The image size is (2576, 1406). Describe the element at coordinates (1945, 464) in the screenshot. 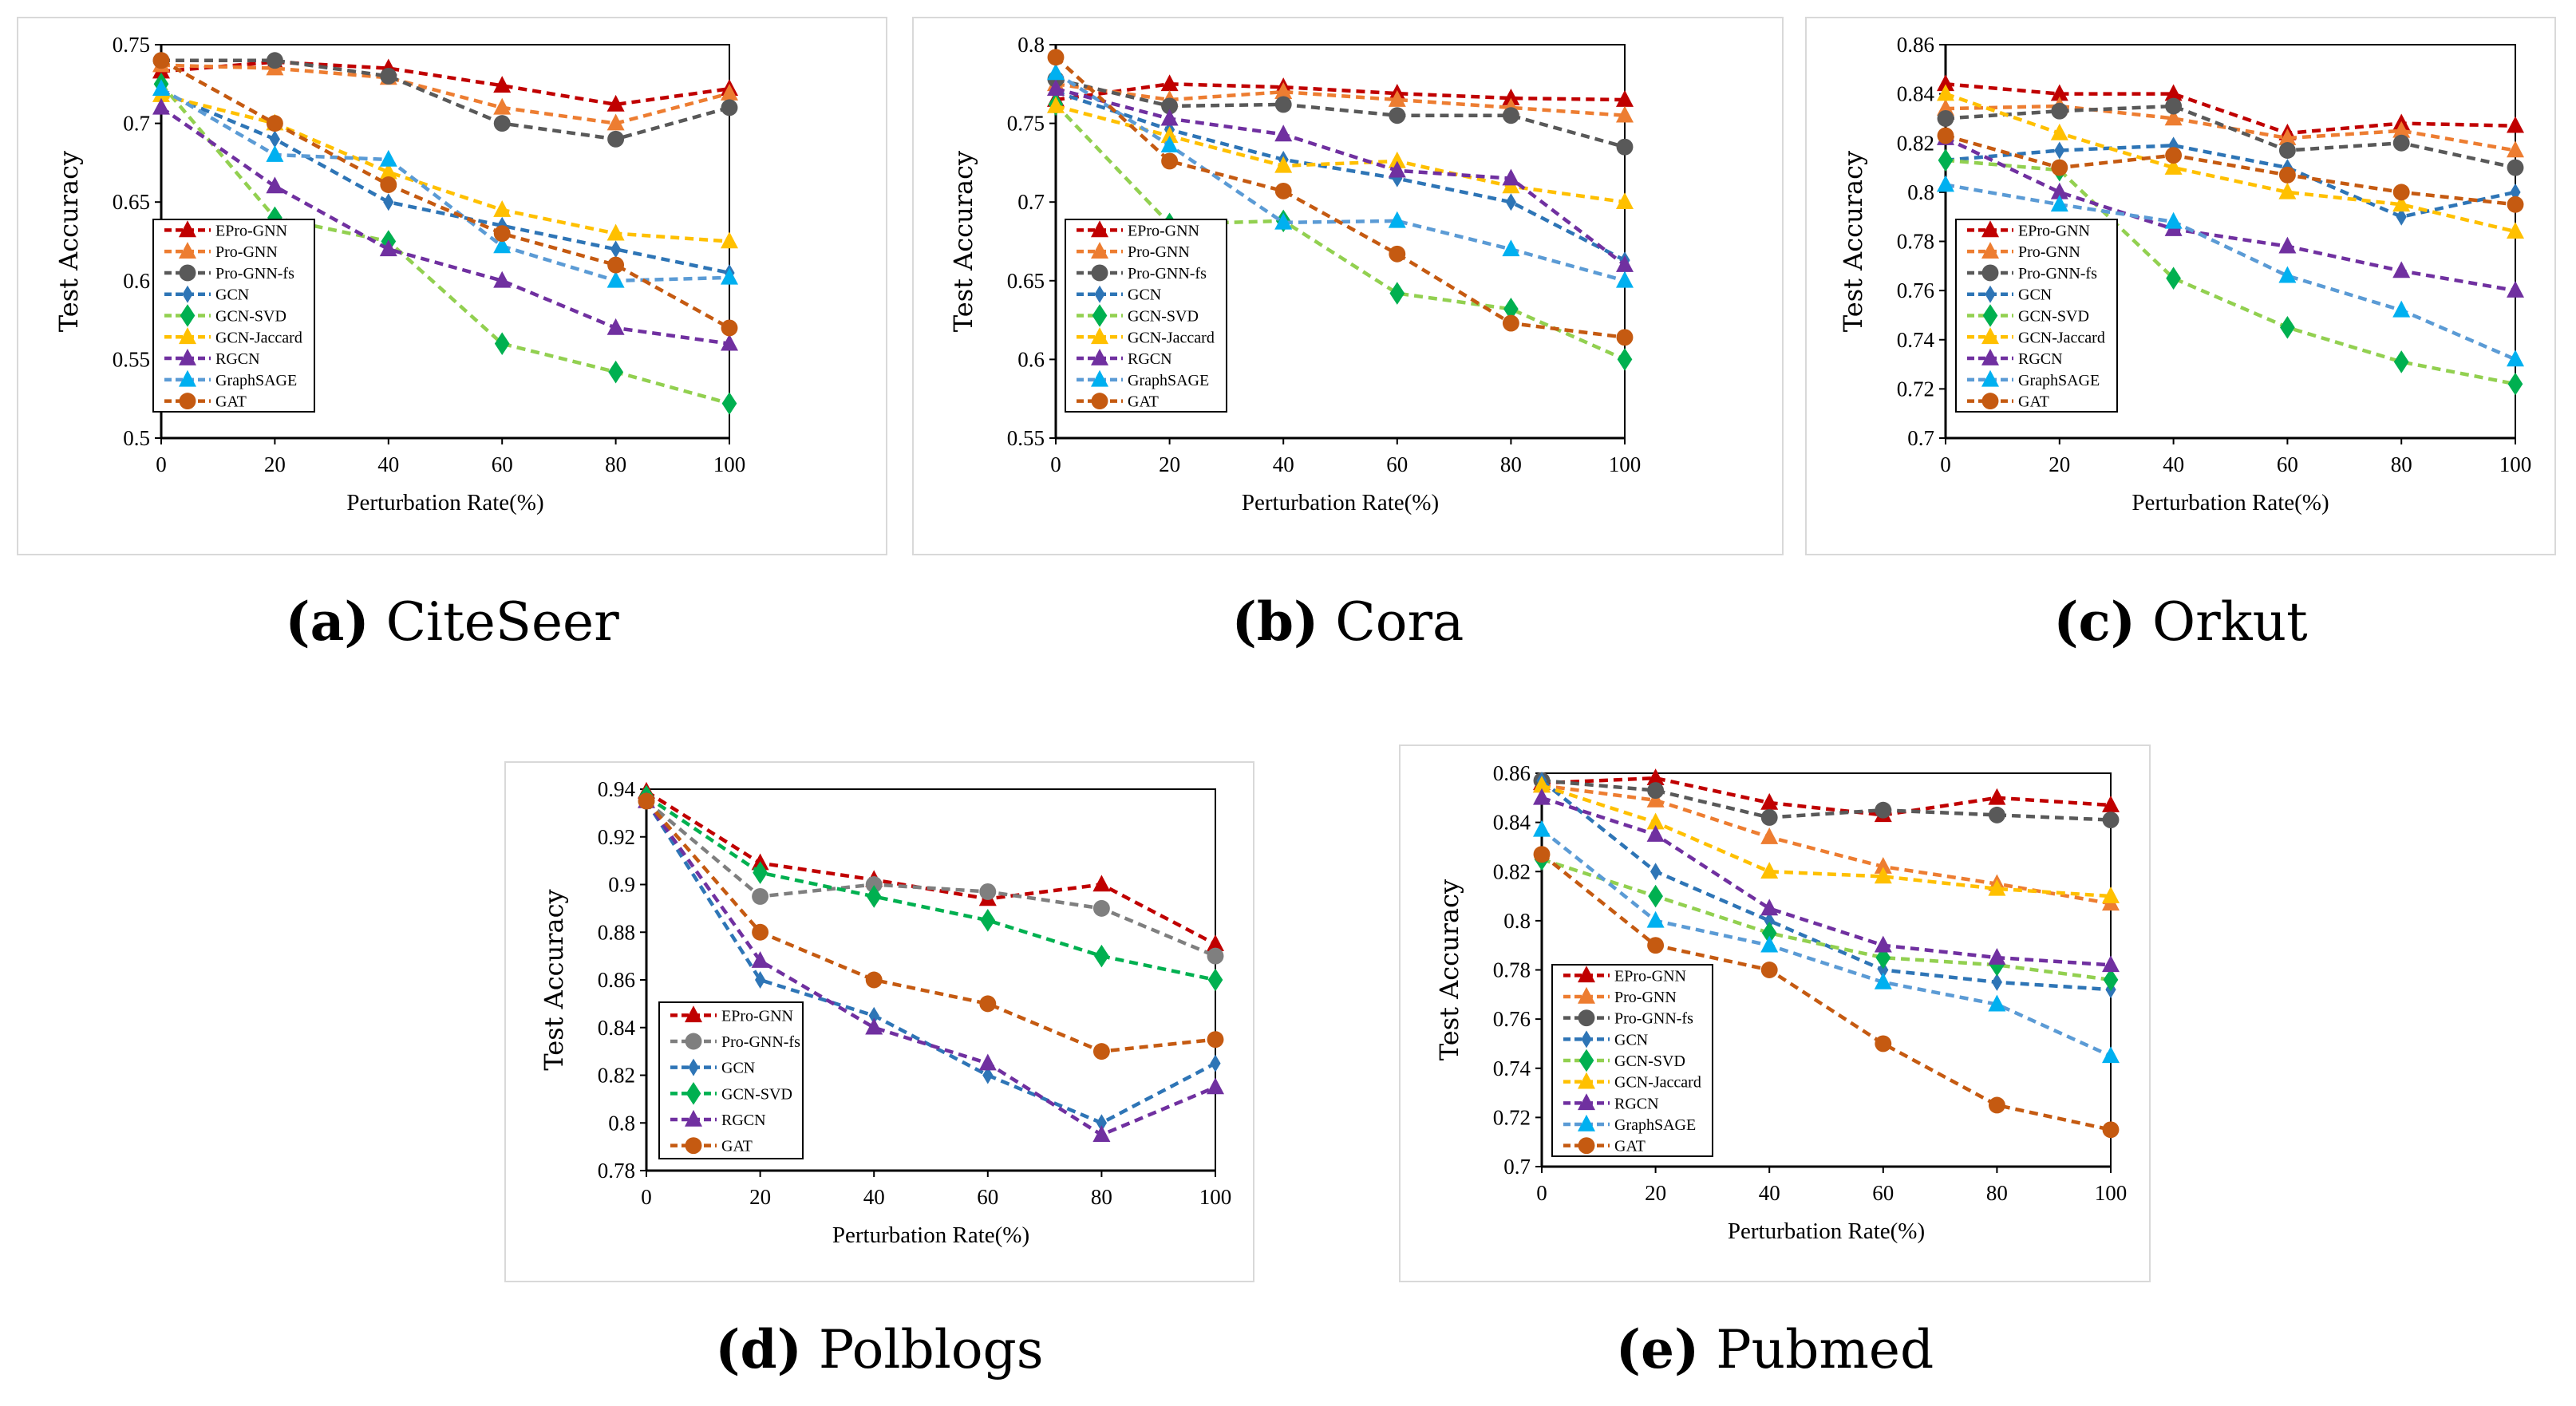

I see `x-tick-label: 0` at that location.